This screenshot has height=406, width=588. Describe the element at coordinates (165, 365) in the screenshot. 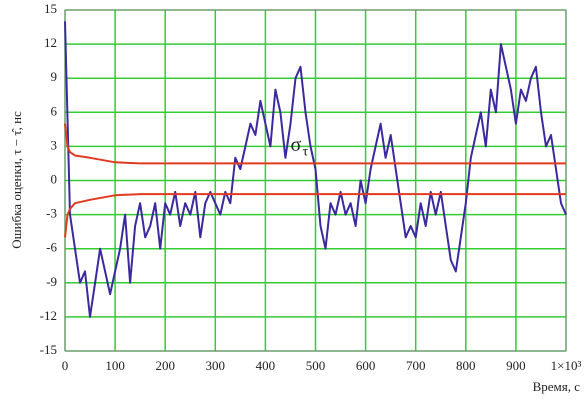

I see `x-tick-label: 200` at that location.